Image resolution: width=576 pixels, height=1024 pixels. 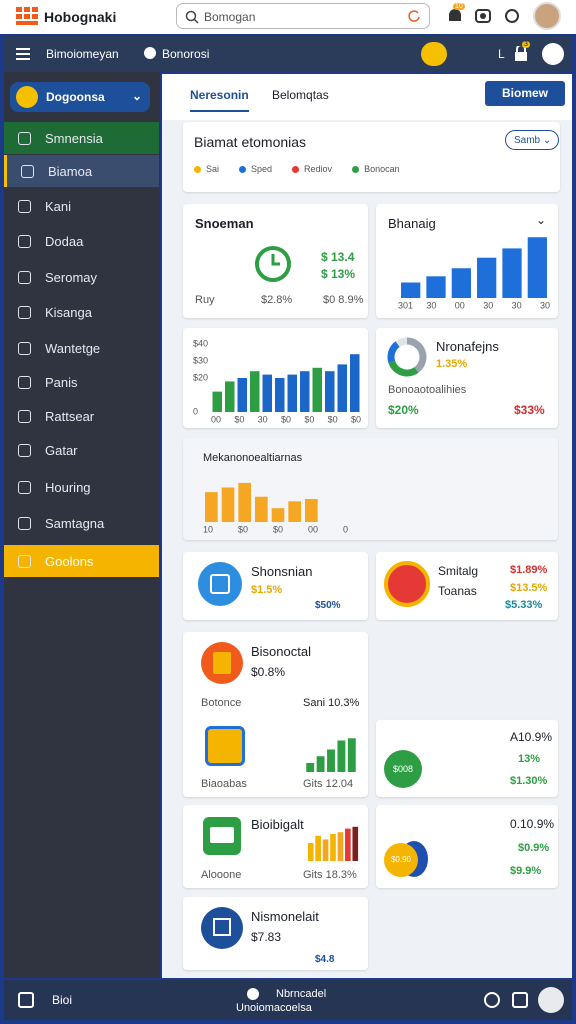 I want to click on sidebar-dropdown: Dogoonsa ⌄, so click(x=80, y=97).